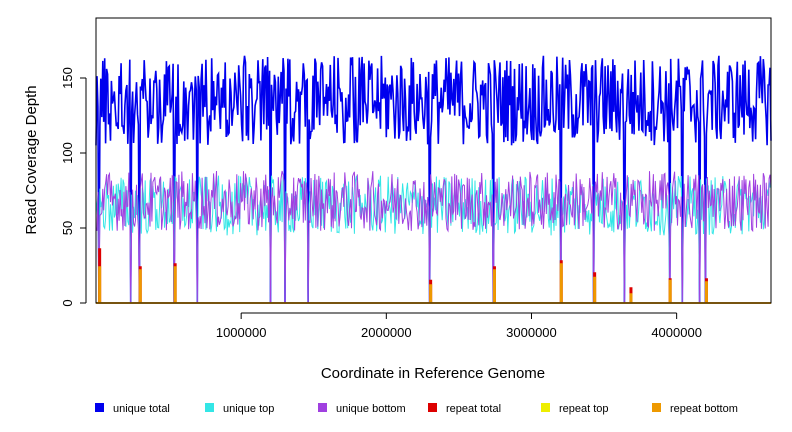 This screenshot has width=792, height=432. I want to click on legend-label: unique top, so click(248, 409).